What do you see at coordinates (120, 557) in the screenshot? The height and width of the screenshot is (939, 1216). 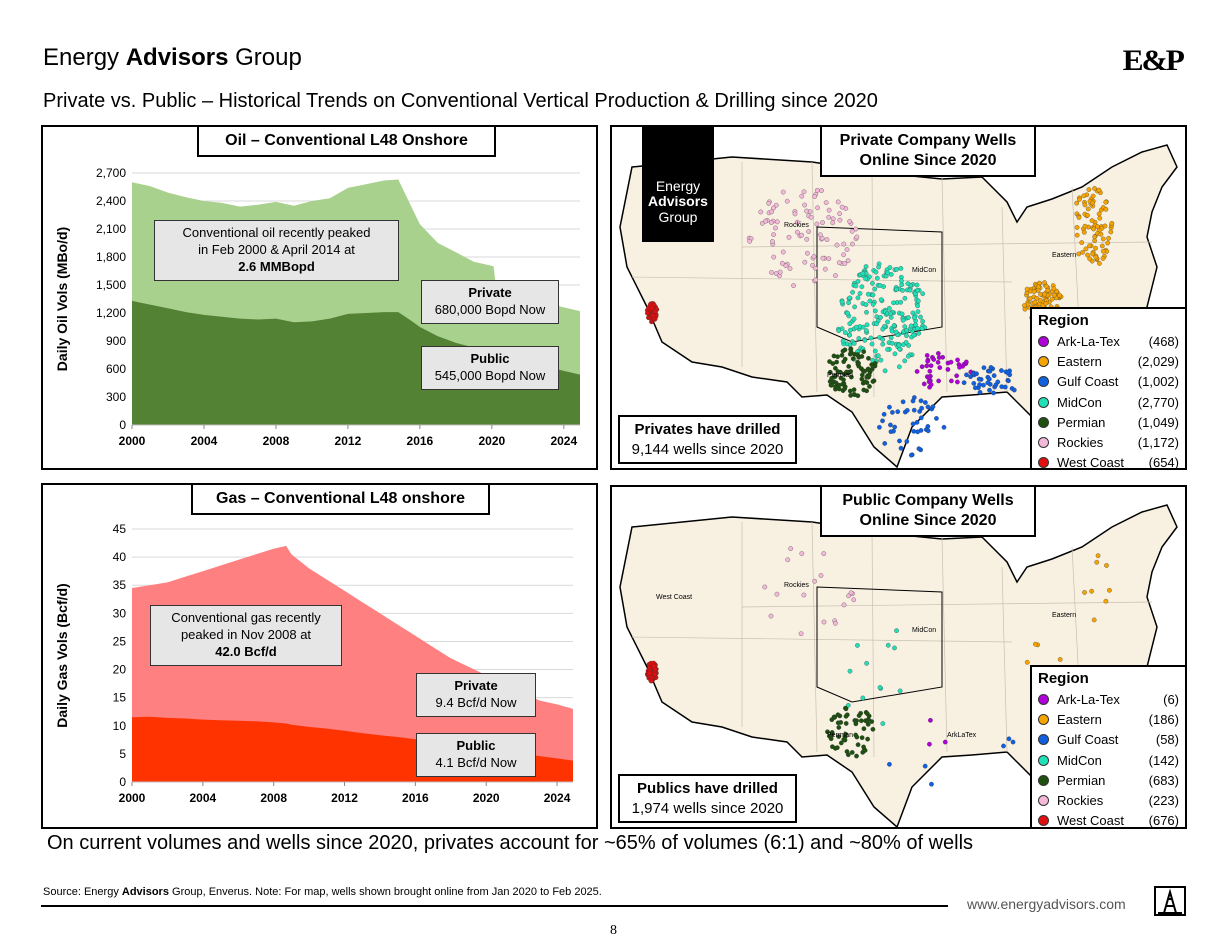 I see `y-tick-label: 40` at bounding box center [120, 557].